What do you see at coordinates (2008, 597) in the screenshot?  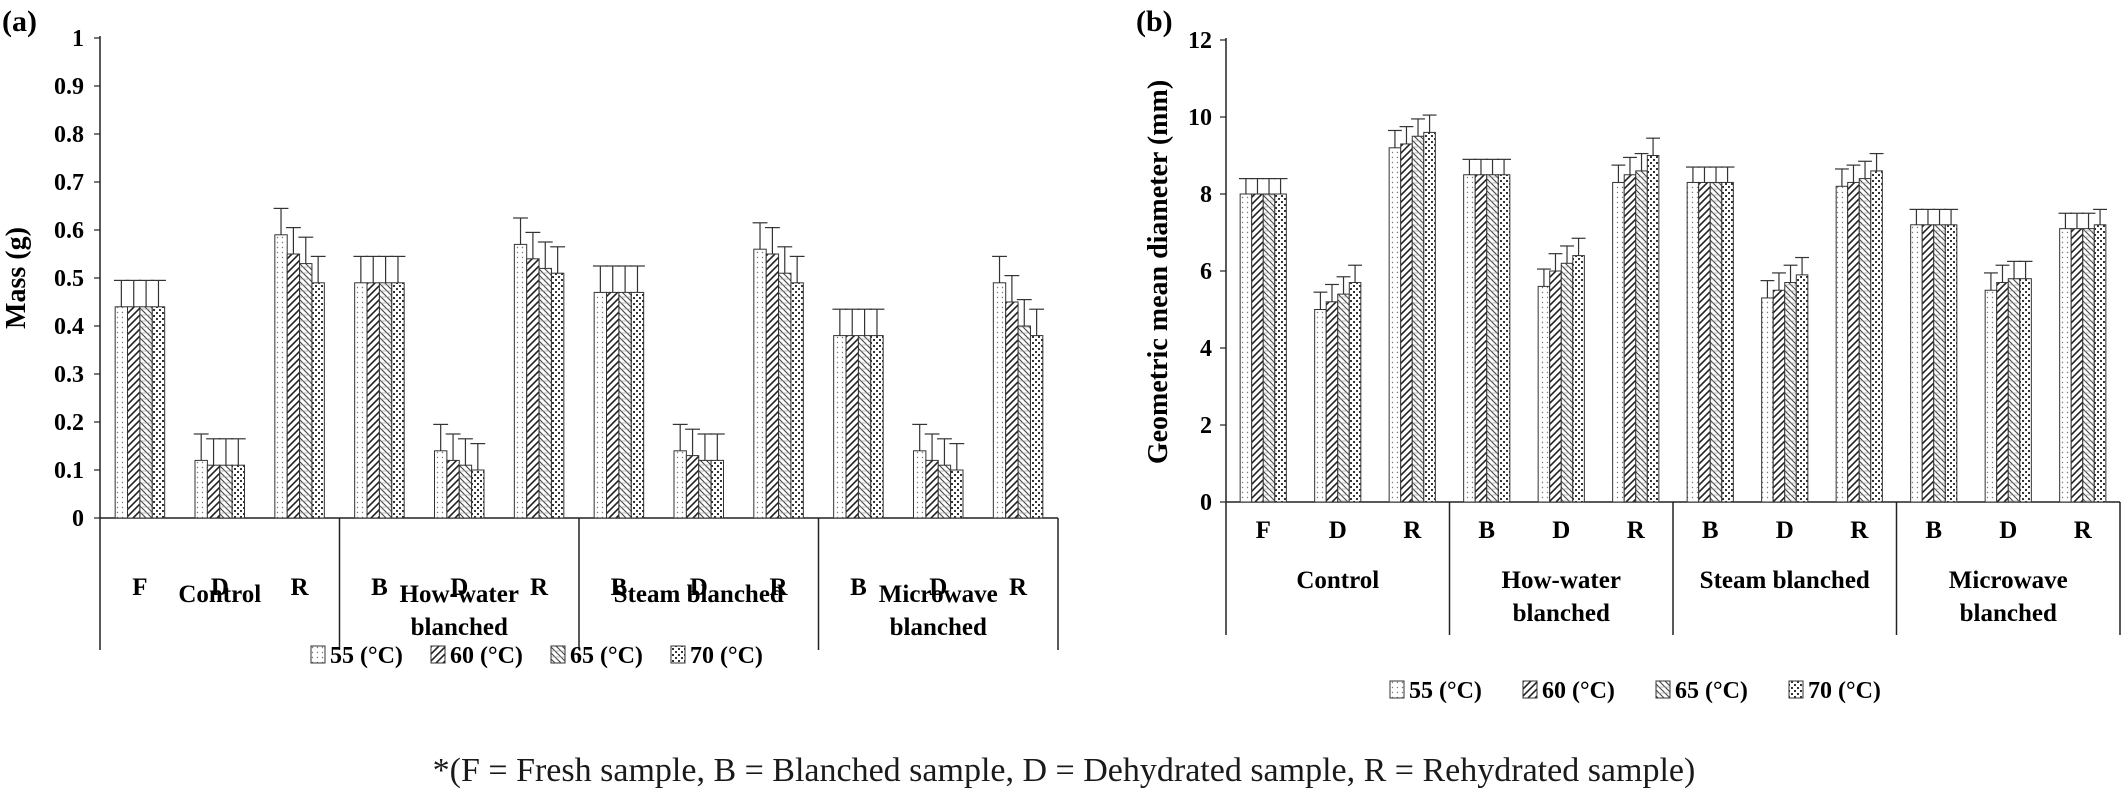 I see `group-label: Microwave blanched` at bounding box center [2008, 597].